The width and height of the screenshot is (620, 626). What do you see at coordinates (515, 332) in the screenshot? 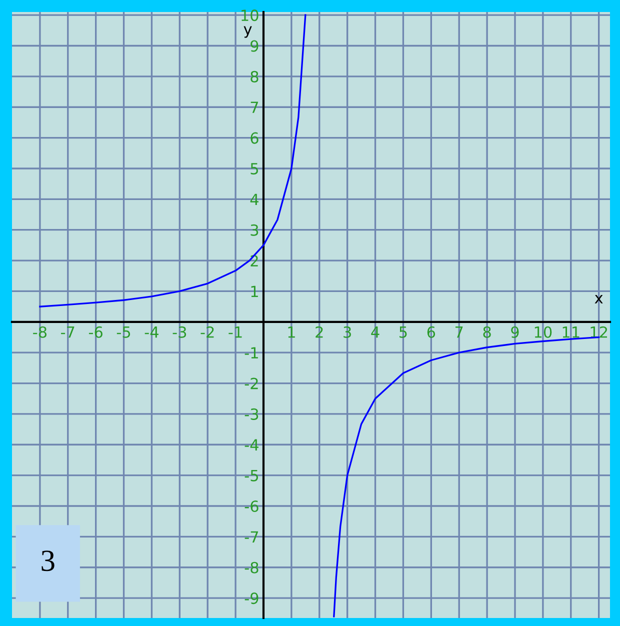
I see `x-tick-label: 9` at bounding box center [515, 332].